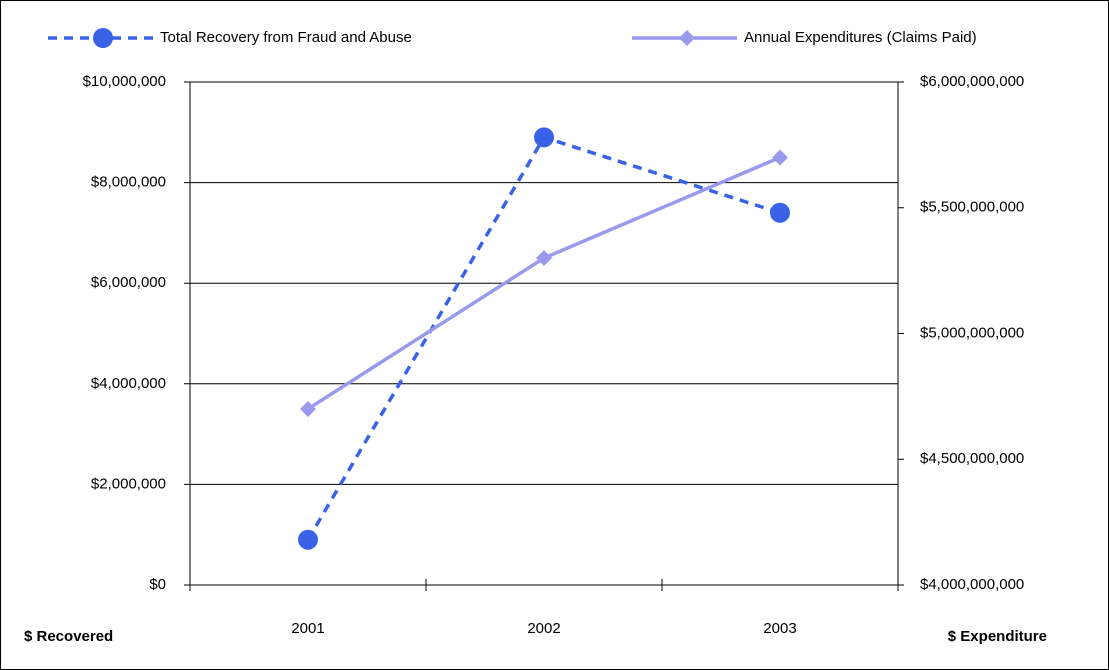 The height and width of the screenshot is (670, 1109). What do you see at coordinates (128, 483) in the screenshot?
I see `y-tick-label: $2,000,000` at bounding box center [128, 483].